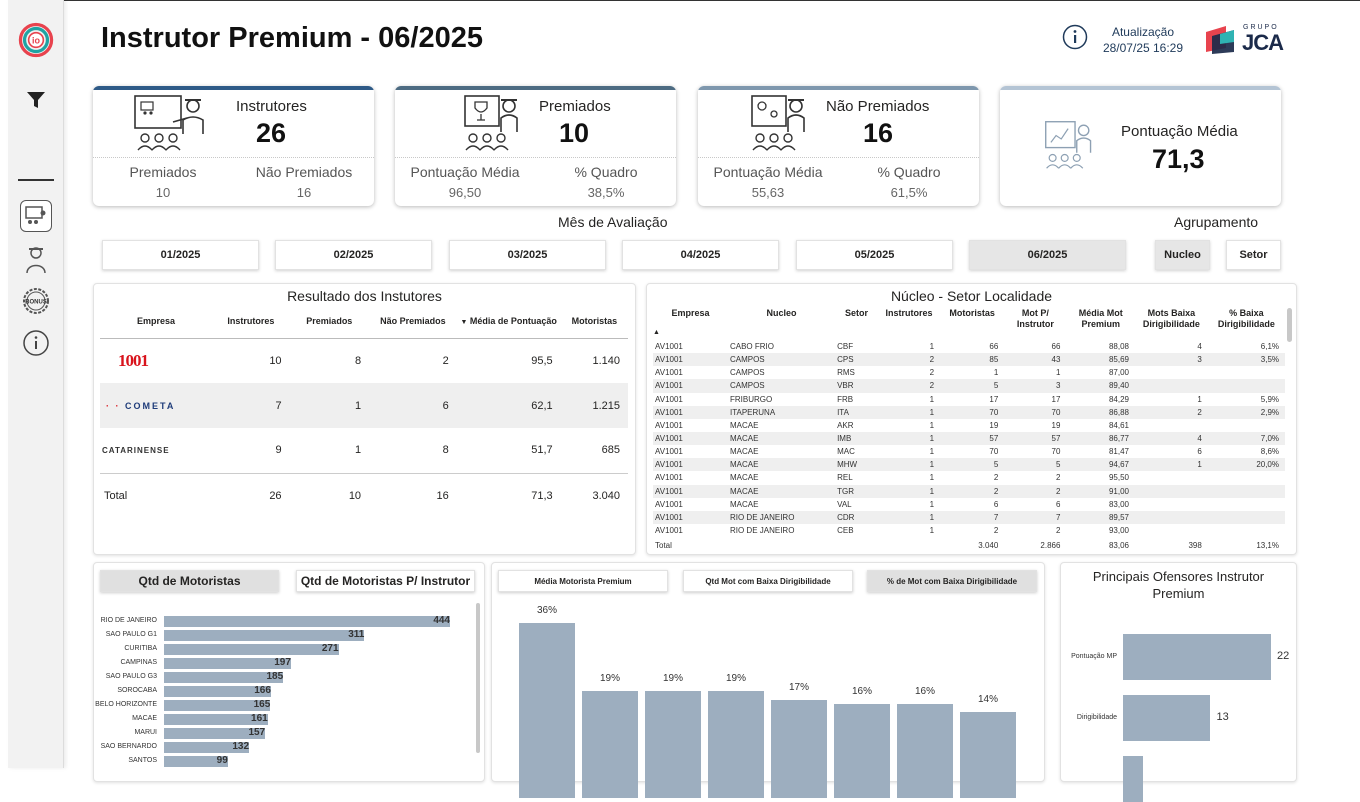  What do you see at coordinates (969, 360) in the screenshot?
I see `table-row: AV1001 CAMPOS CPS 2 85 43 85,69 3 3,5%` at bounding box center [969, 360].